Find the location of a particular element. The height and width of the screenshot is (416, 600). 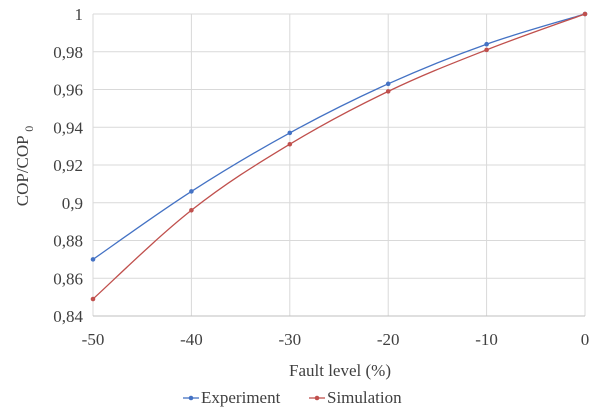

x-tick-label: -30 is located at coordinates (289, 339).